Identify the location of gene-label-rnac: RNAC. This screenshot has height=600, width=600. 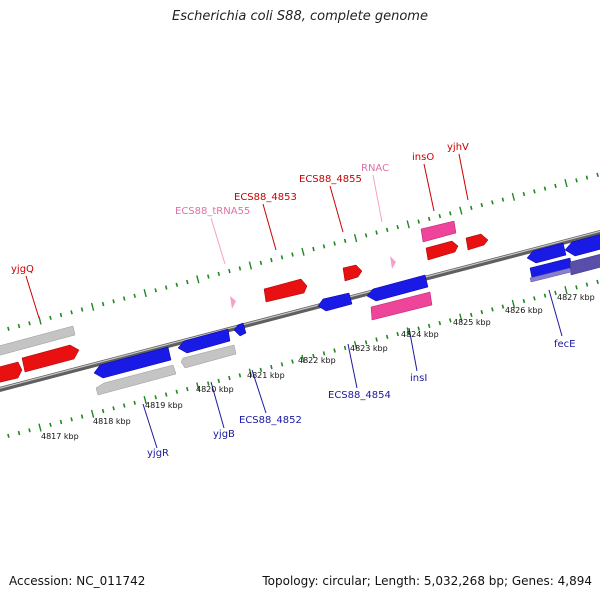
(375, 168).